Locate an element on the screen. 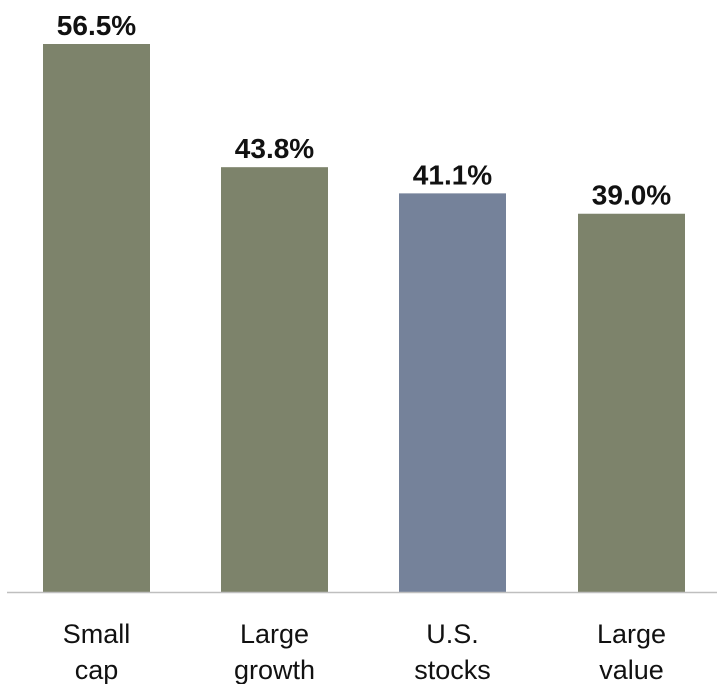  value-label-1: 43.8% is located at coordinates (274, 148).